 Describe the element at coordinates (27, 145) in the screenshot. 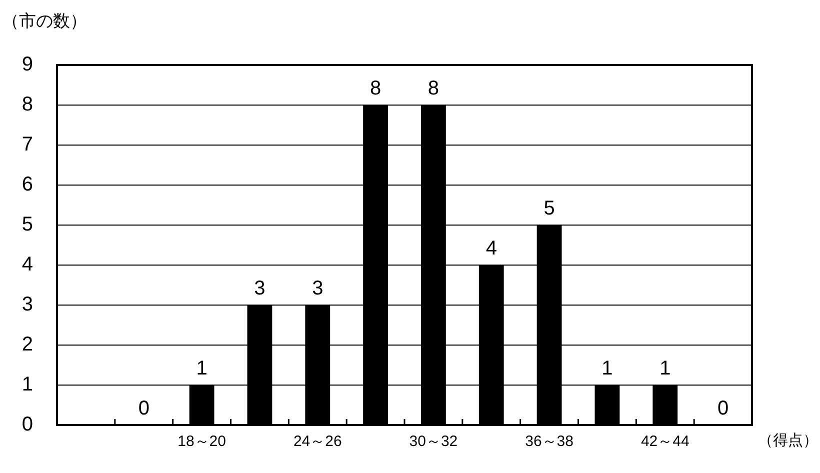

I see `y-tick-label: 7` at that location.